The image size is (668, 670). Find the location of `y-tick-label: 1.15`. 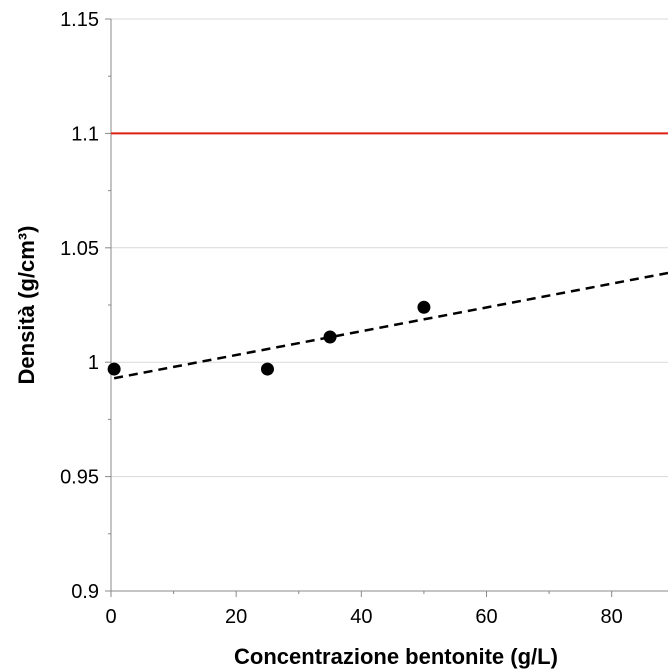

y-tick-label: 1.15 is located at coordinates (79, 20).